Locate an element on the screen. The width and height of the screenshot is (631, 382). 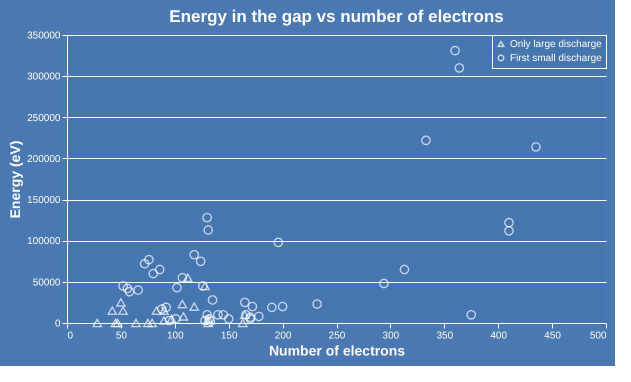
x-tick-label: 350 is located at coordinates (445, 336).